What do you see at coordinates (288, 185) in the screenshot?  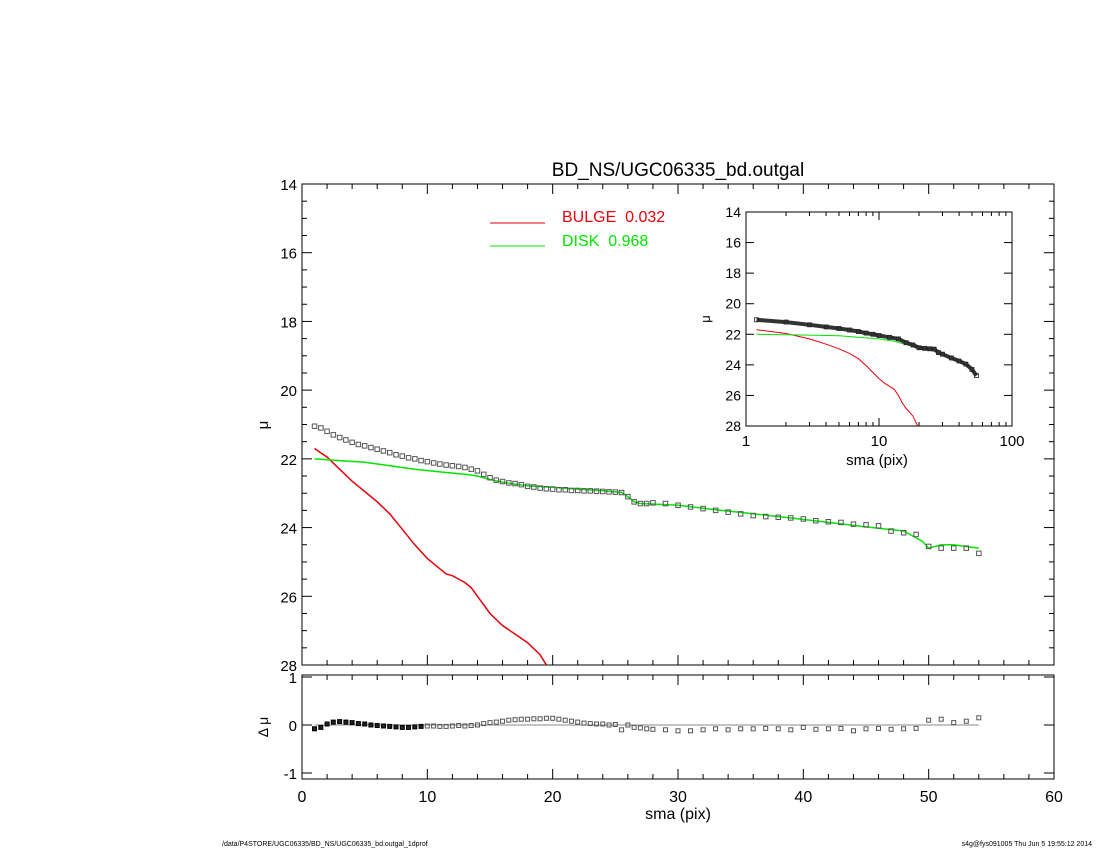 I see `main-ytick-label: 14` at bounding box center [288, 185].